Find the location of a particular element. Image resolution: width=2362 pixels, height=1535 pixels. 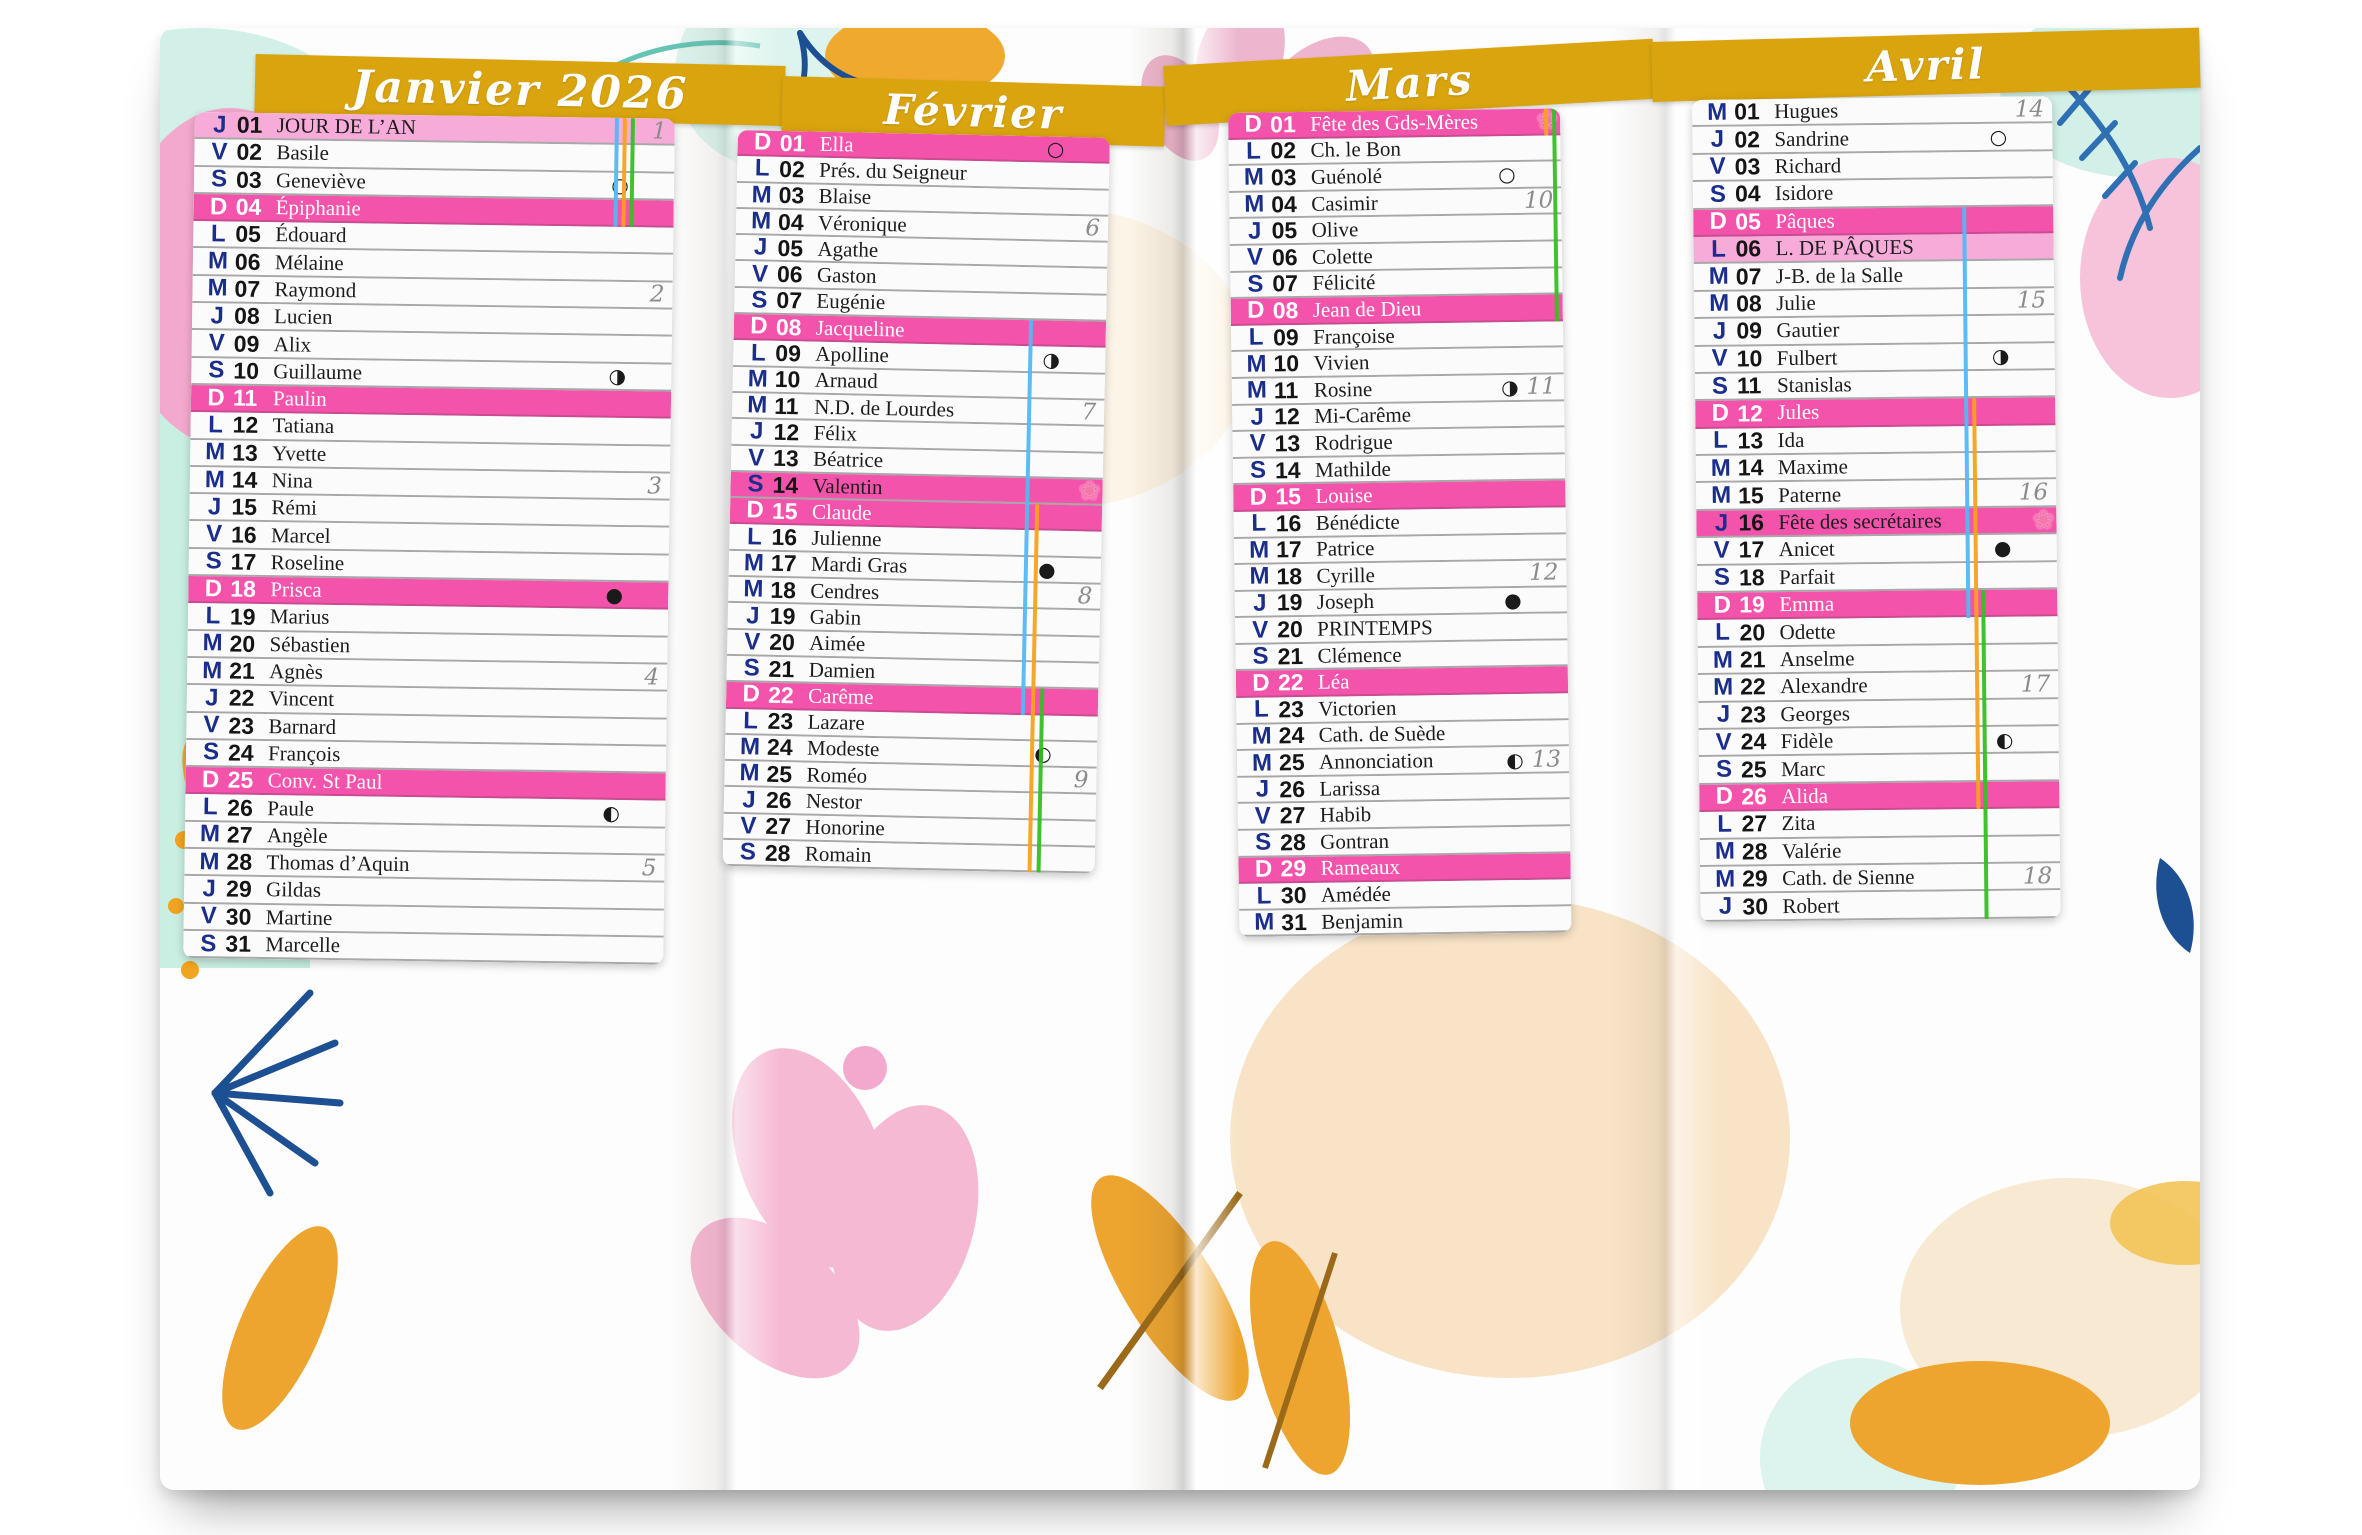

day-name: Rosine is located at coordinates (1343, 389).